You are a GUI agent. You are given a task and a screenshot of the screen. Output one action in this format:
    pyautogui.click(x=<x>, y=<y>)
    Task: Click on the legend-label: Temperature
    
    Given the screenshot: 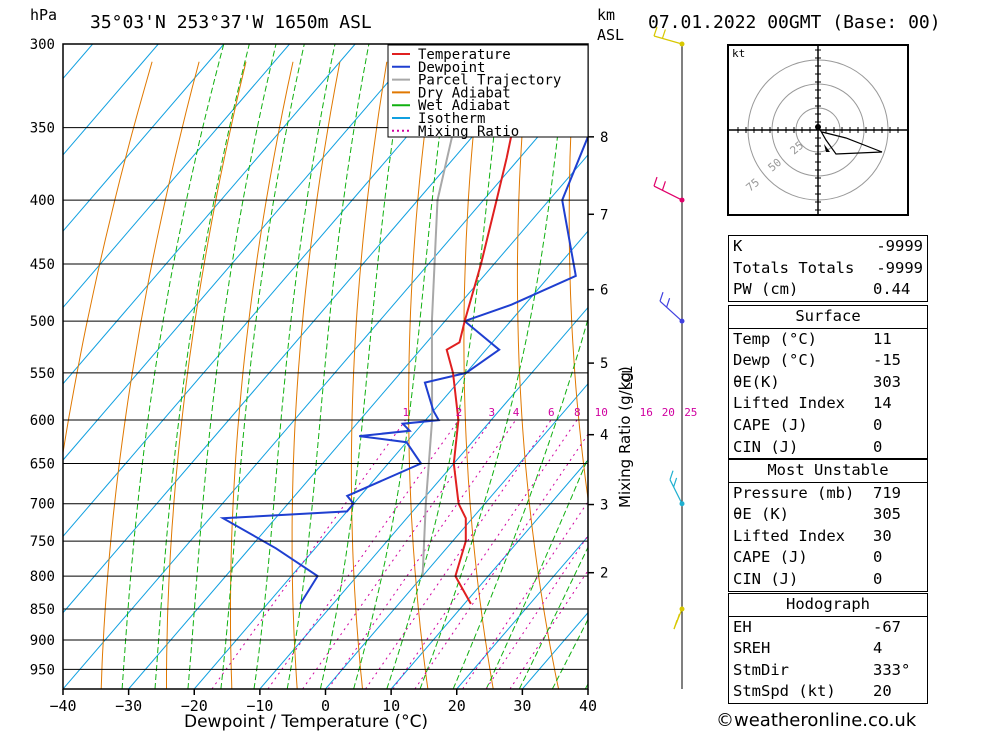 What is the action you would take?
    pyautogui.click(x=464, y=55)
    